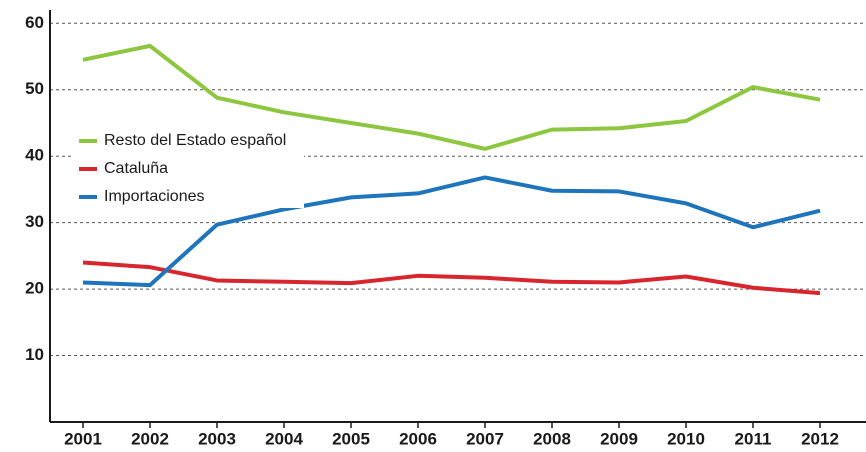 The height and width of the screenshot is (452, 866). Describe the element at coordinates (195, 140) in the screenshot. I see `legend-label: Resto del Estado español` at that location.